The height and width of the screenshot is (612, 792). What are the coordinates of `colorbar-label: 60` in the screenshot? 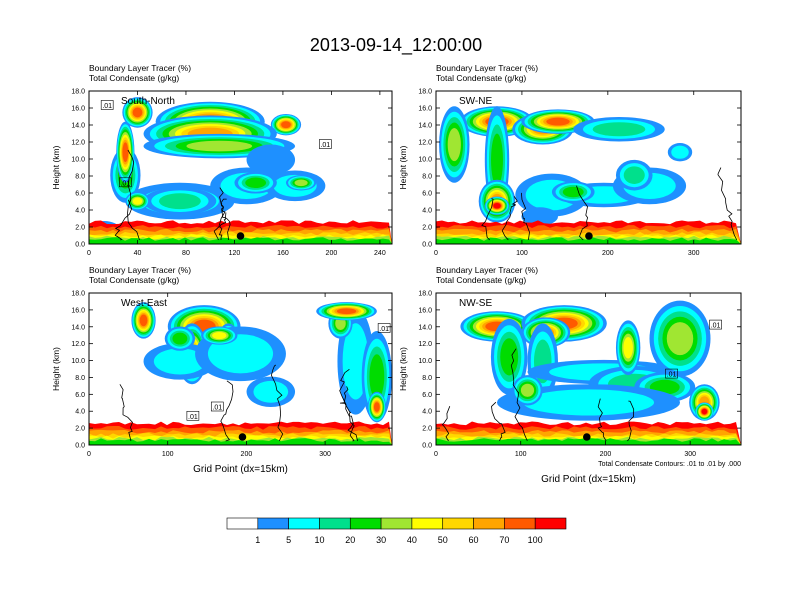 It's located at (474, 540).